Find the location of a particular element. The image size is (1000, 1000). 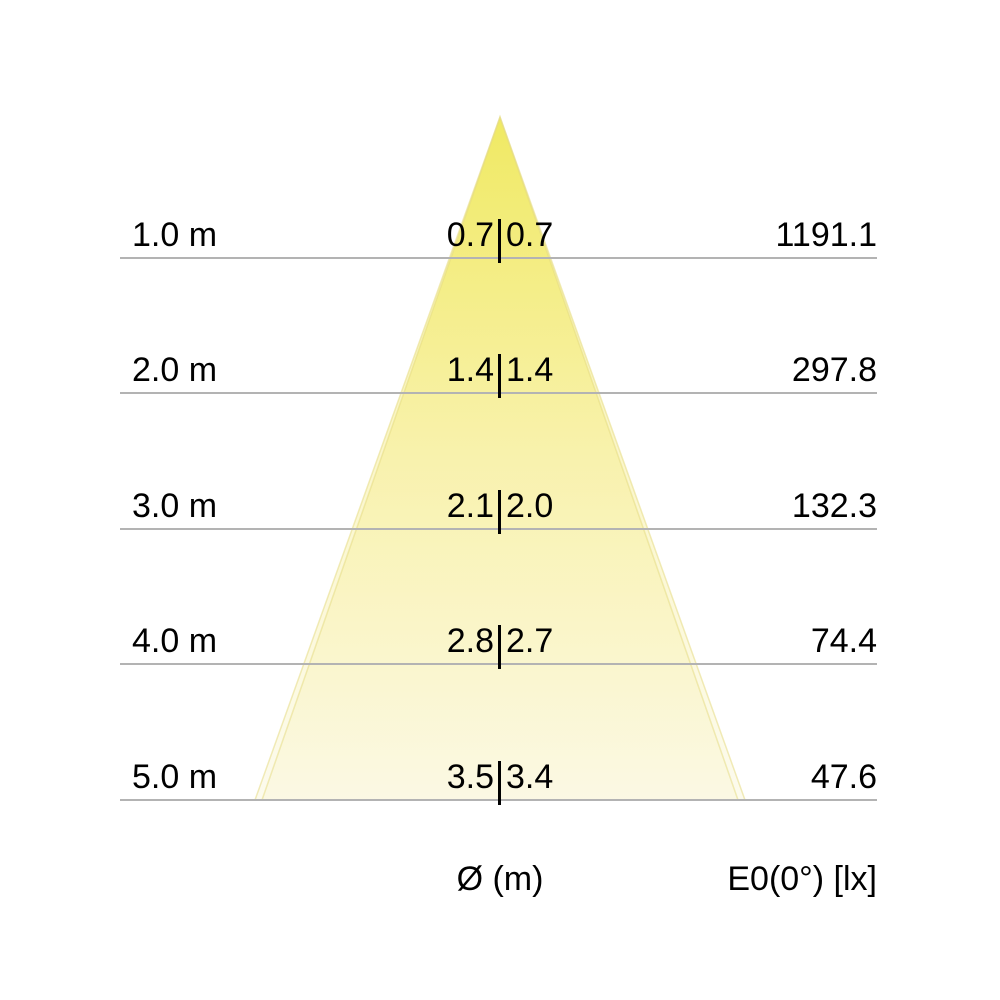

diameter-right-value: 0.7 is located at coordinates (530, 235).